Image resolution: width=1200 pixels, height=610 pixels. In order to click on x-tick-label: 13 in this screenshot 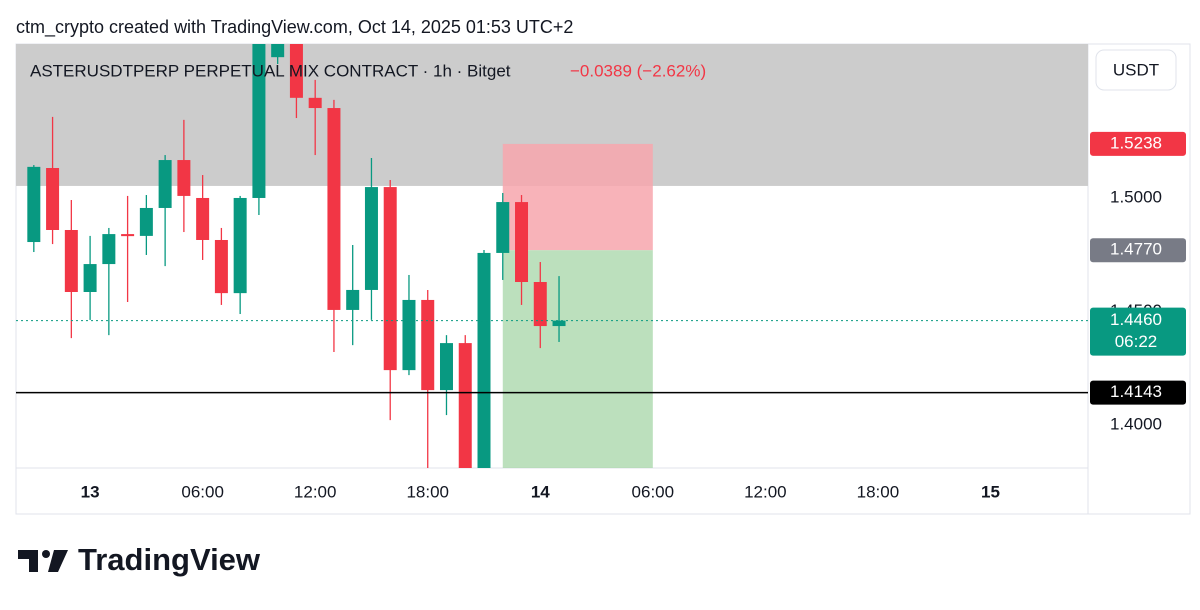, I will do `click(90, 491)`.